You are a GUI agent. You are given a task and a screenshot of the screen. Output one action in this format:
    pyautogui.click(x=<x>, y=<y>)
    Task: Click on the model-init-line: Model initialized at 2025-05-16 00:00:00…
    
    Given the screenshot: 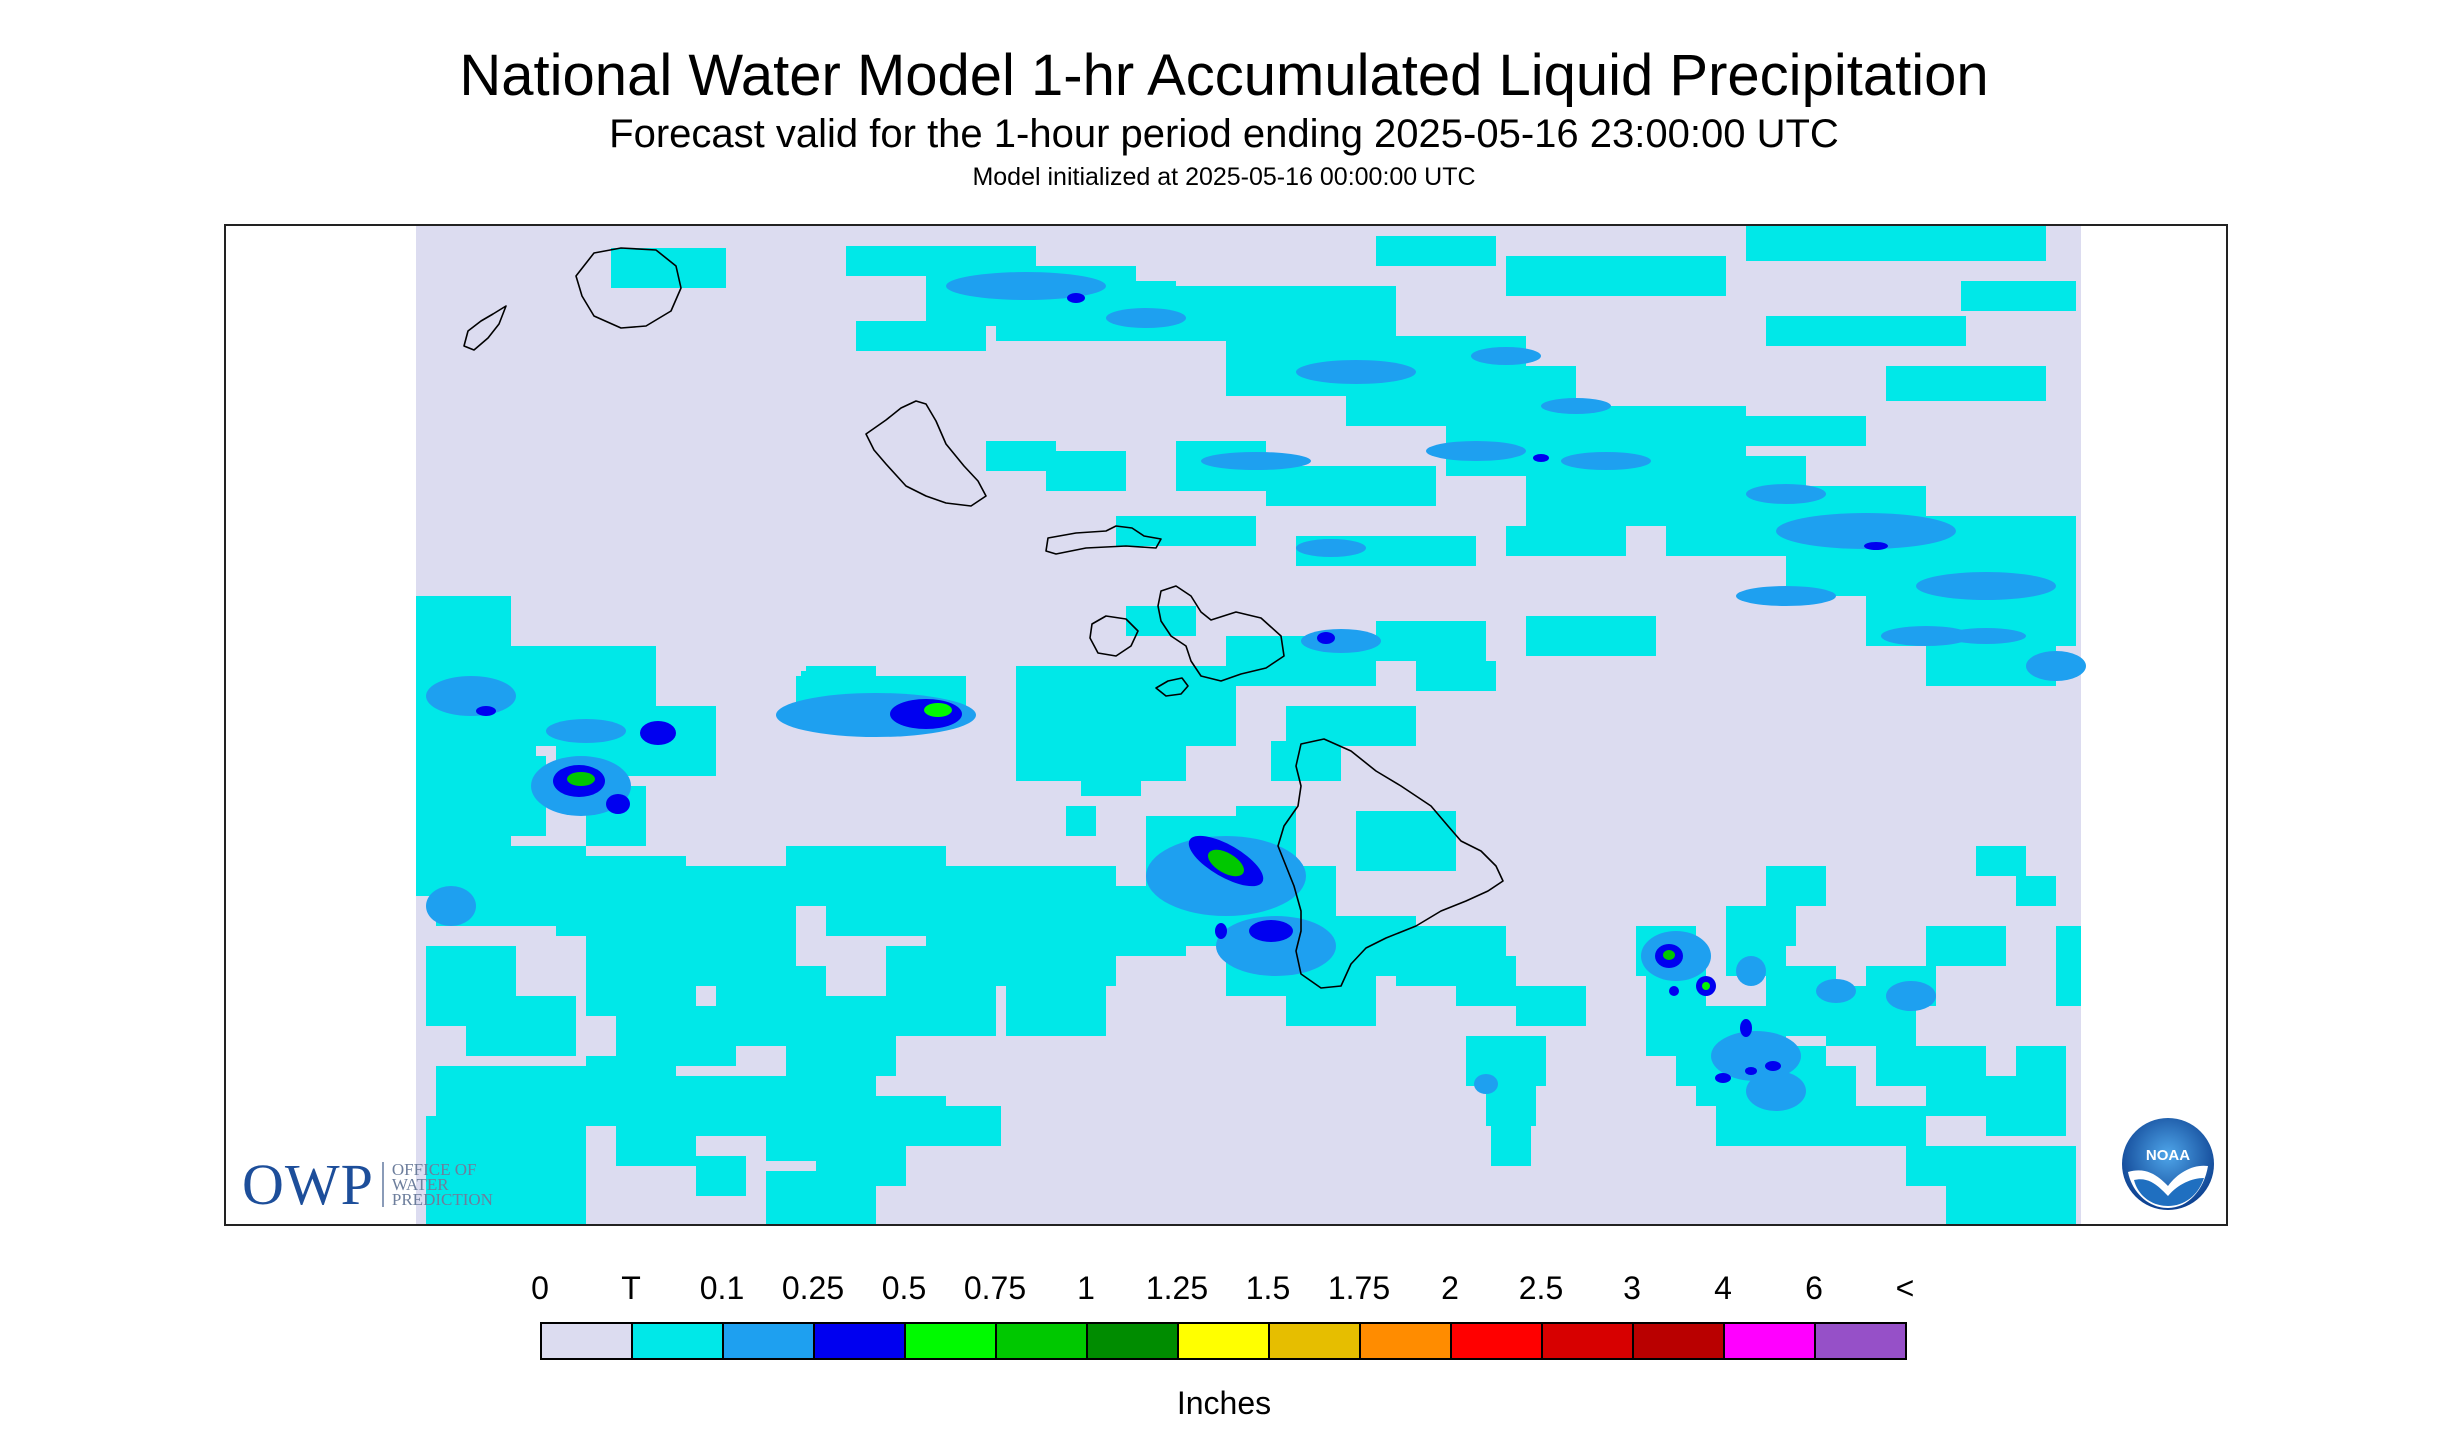 What is the action you would take?
    pyautogui.click(x=1224, y=177)
    